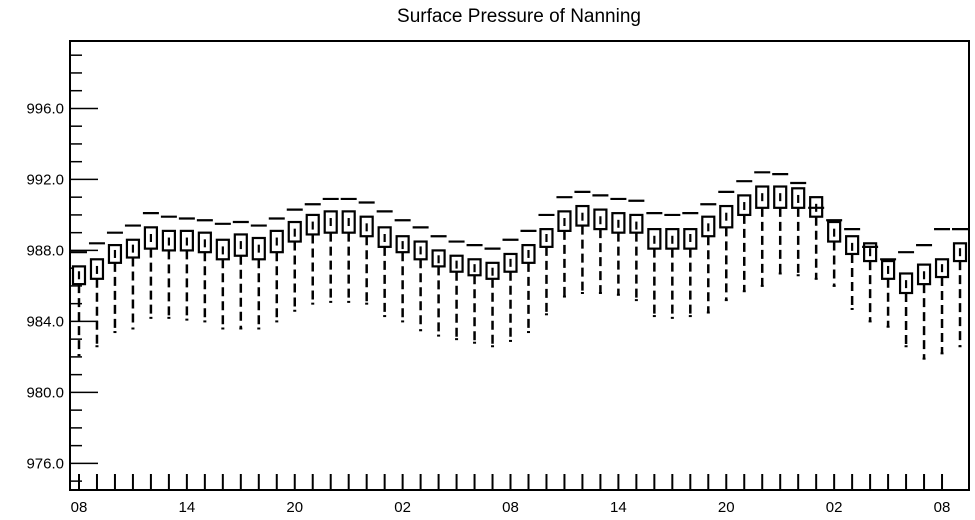 This screenshot has width=975, height=520. What do you see at coordinates (45, 321) in the screenshot?
I see `y-tick-label: 984.0` at bounding box center [45, 321].